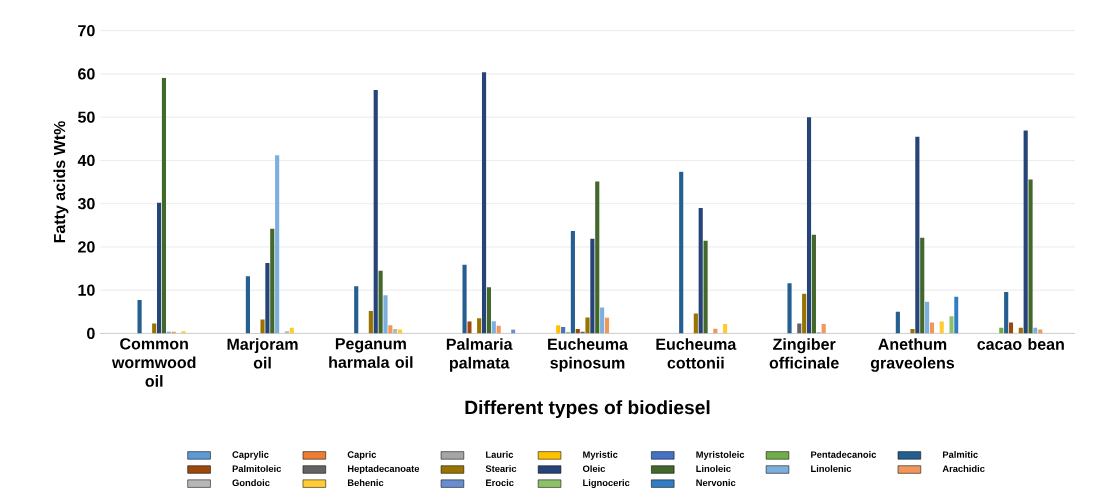 This screenshot has width=1115, height=504. I want to click on legend-label: Oleic, so click(594, 468).